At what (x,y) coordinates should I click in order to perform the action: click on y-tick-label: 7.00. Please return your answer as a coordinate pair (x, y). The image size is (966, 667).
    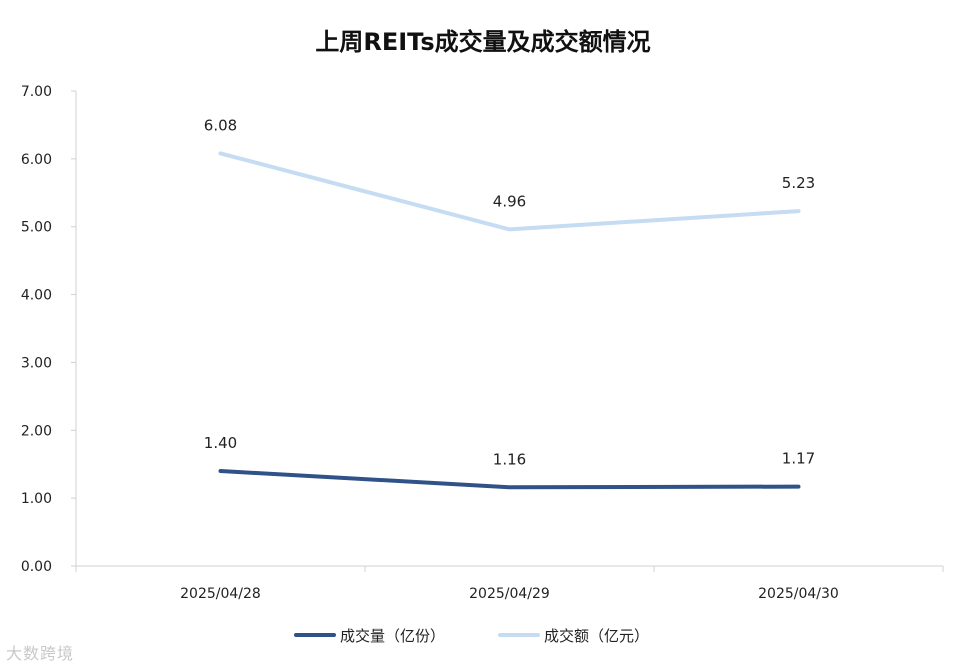
    Looking at the image, I should click on (36, 92).